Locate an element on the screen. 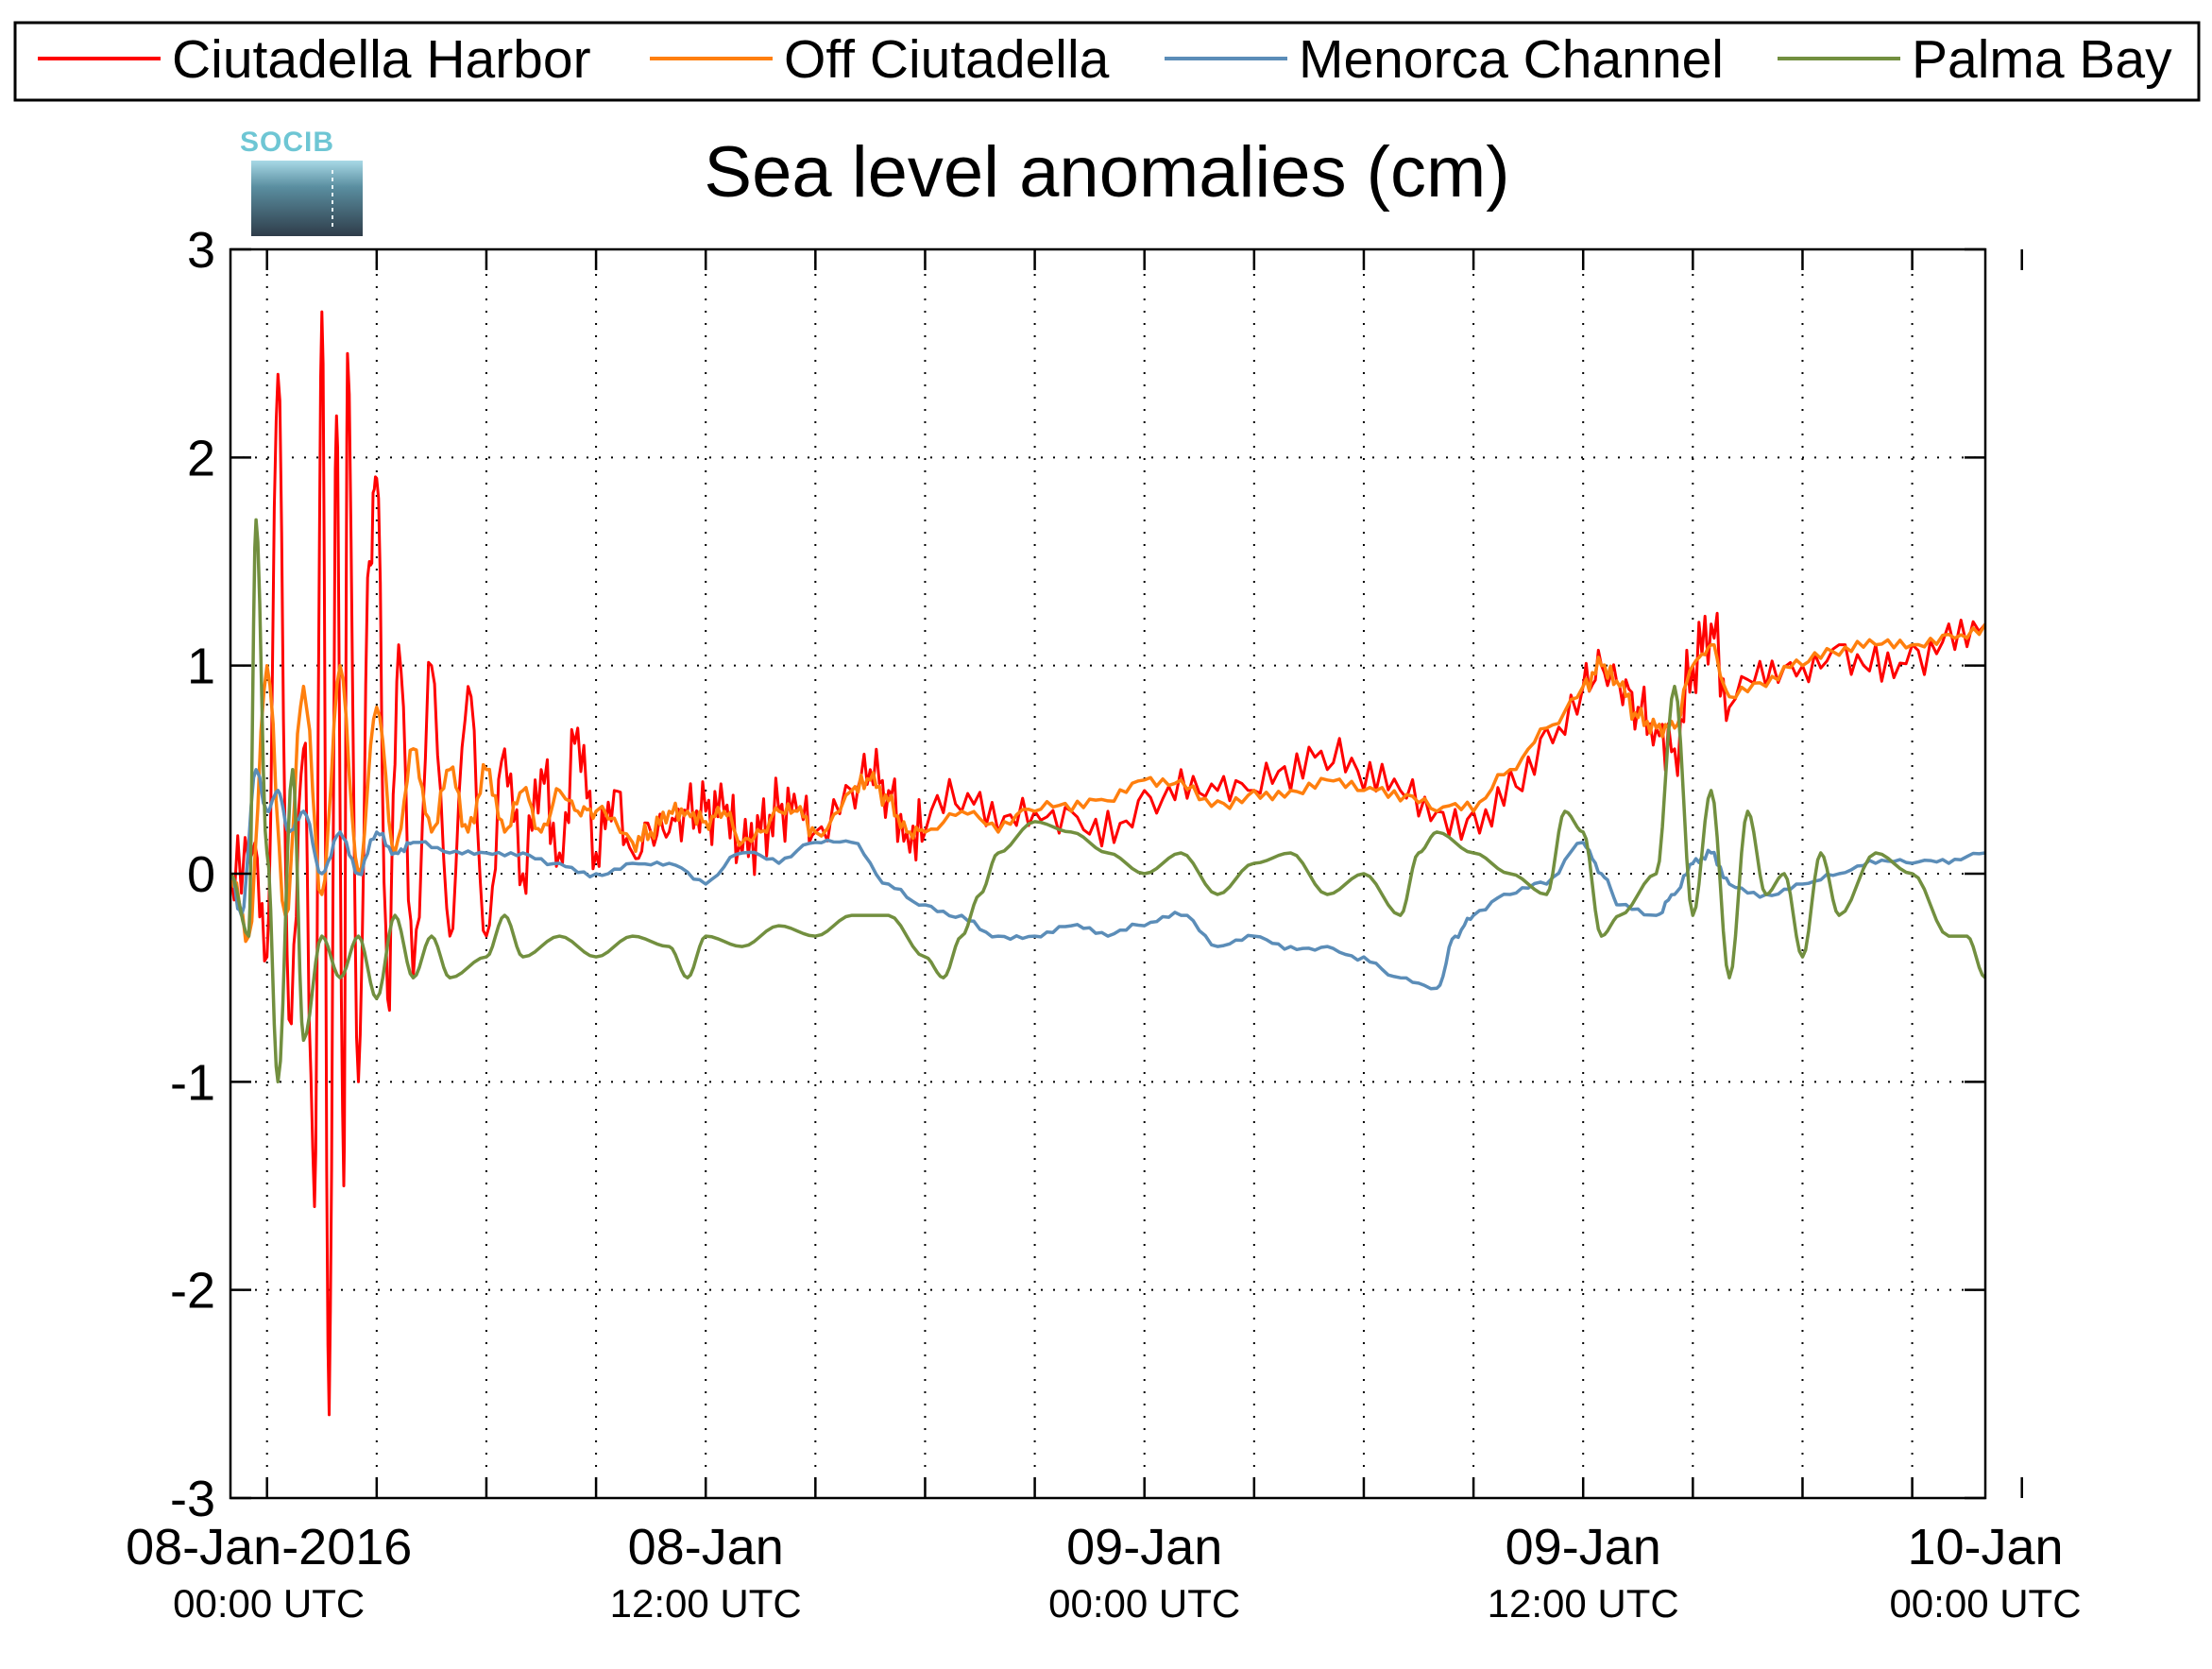  y-tick-label: -2 is located at coordinates (192, 1292).